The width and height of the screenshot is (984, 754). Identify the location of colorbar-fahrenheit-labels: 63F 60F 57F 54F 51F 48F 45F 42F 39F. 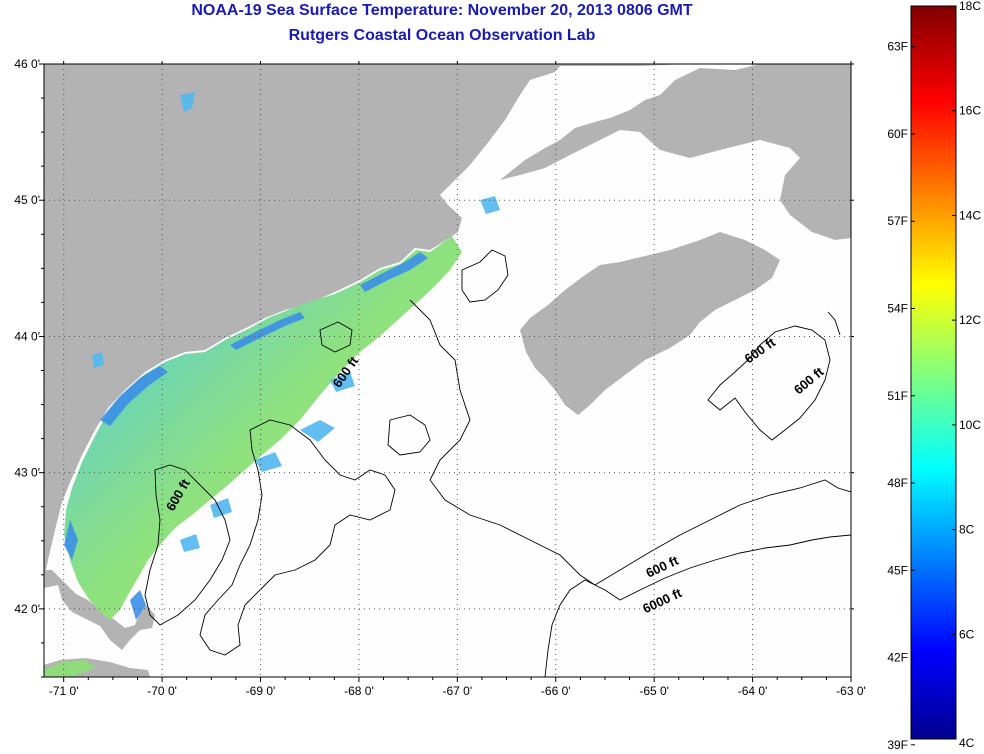
(897, 396).